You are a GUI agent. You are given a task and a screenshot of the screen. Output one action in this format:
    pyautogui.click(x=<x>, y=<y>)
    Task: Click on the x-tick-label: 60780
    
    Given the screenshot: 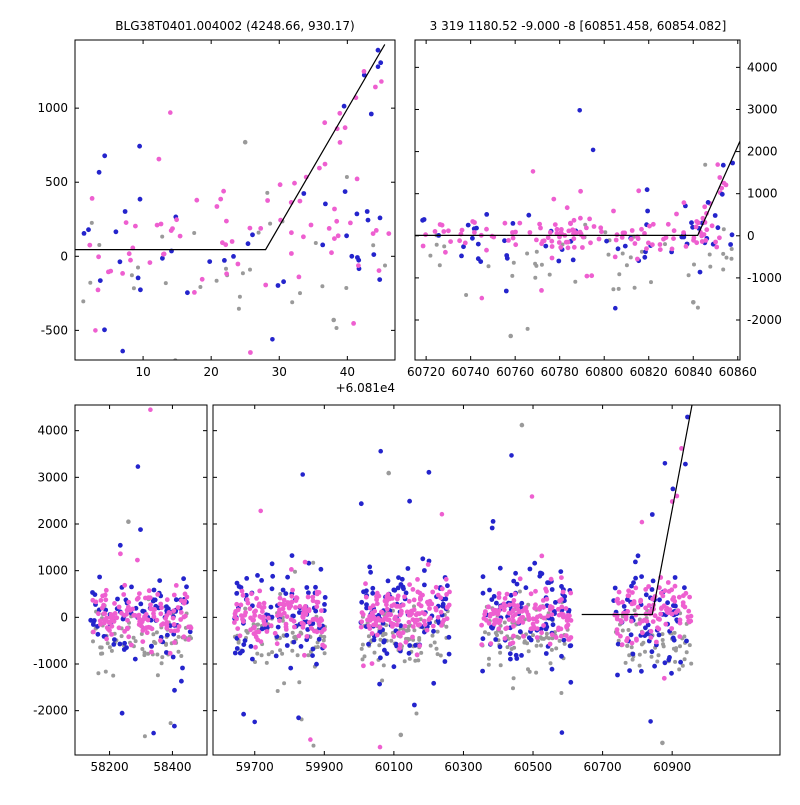 What is the action you would take?
    pyautogui.click(x=560, y=372)
    